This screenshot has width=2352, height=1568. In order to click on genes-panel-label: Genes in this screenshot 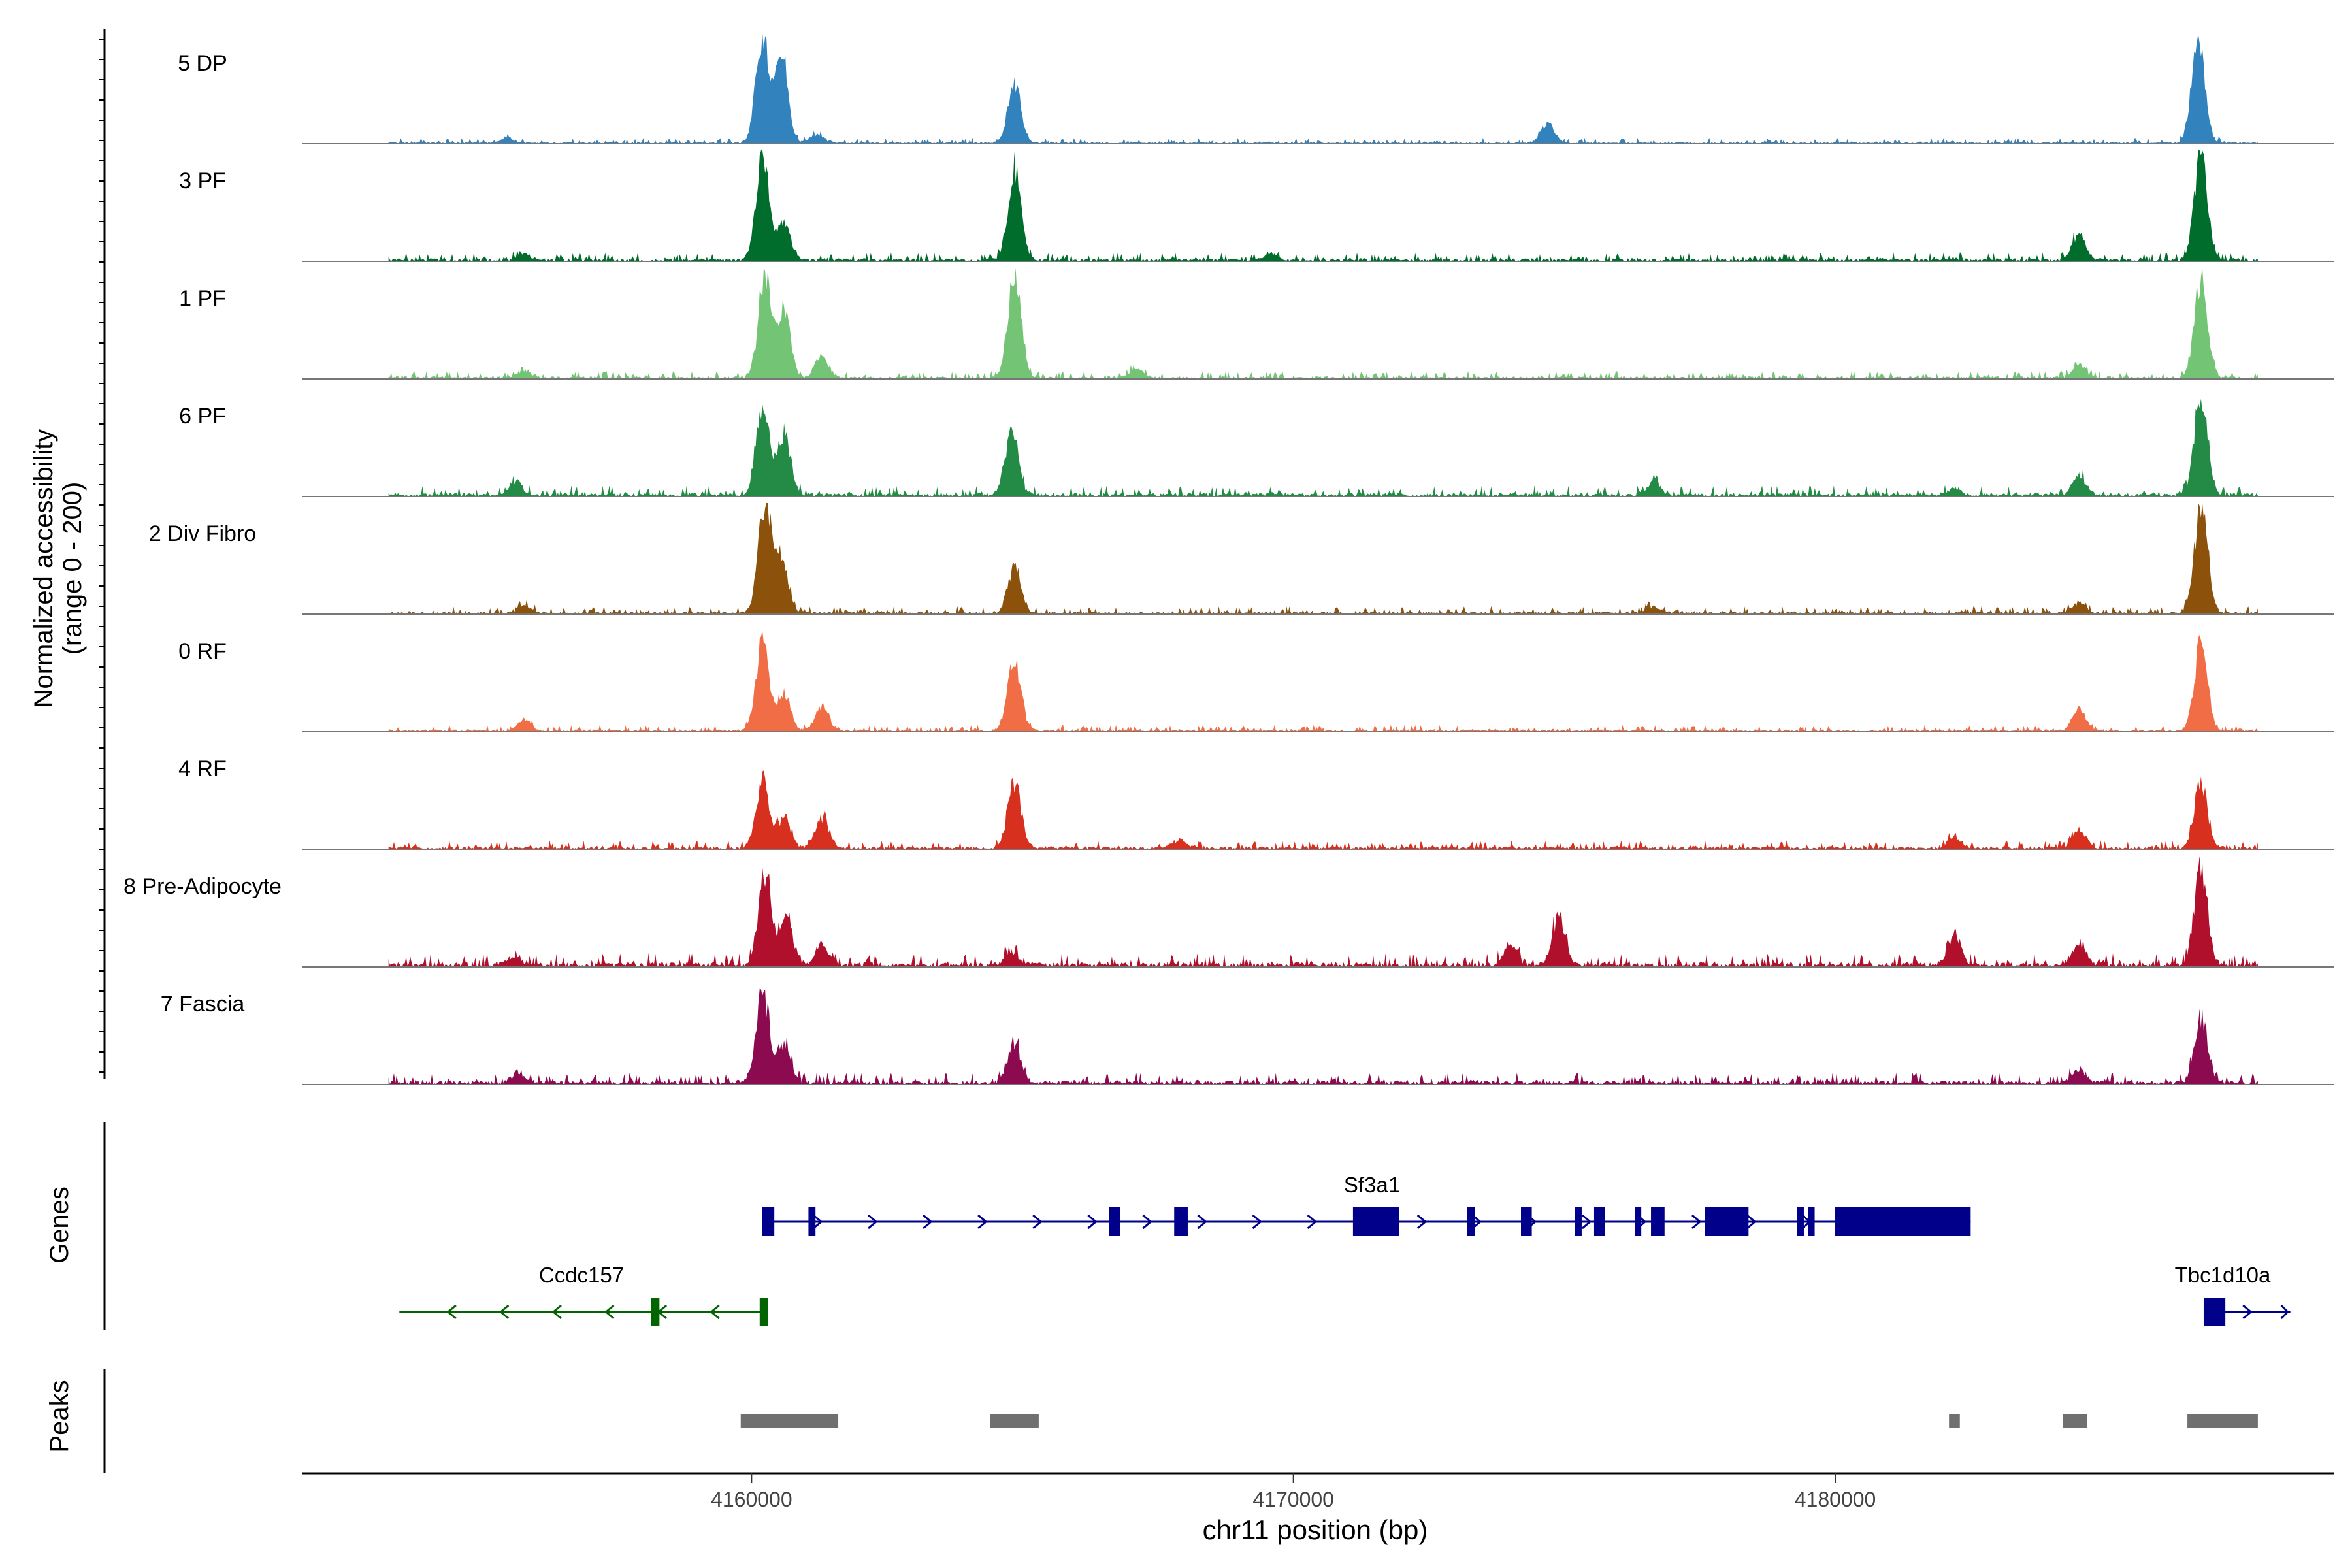, I will do `click(59, 1225)`.